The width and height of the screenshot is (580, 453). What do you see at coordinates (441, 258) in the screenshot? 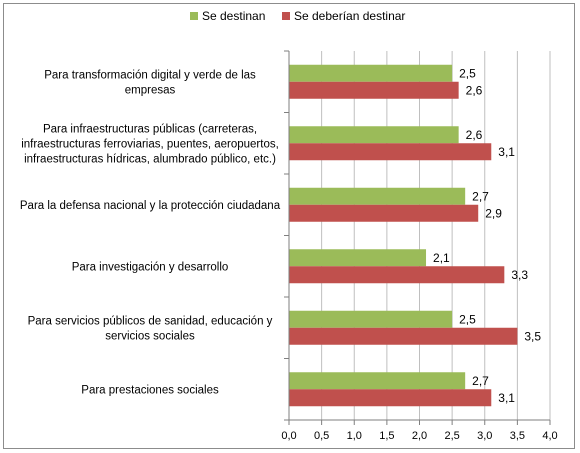
I see `data-label: 2,1` at bounding box center [441, 258].